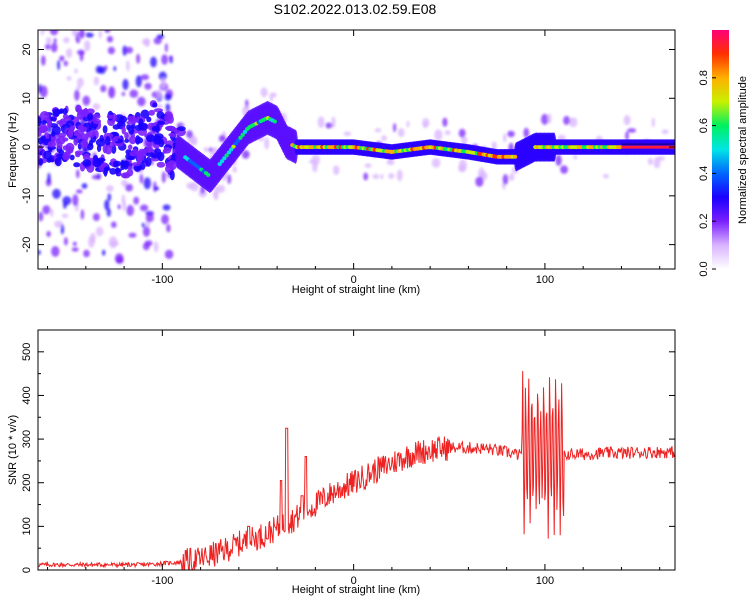 This screenshot has height=600, width=750. Describe the element at coordinates (704, 173) in the screenshot. I see `colorbar-tick-label: 0.4` at that location.